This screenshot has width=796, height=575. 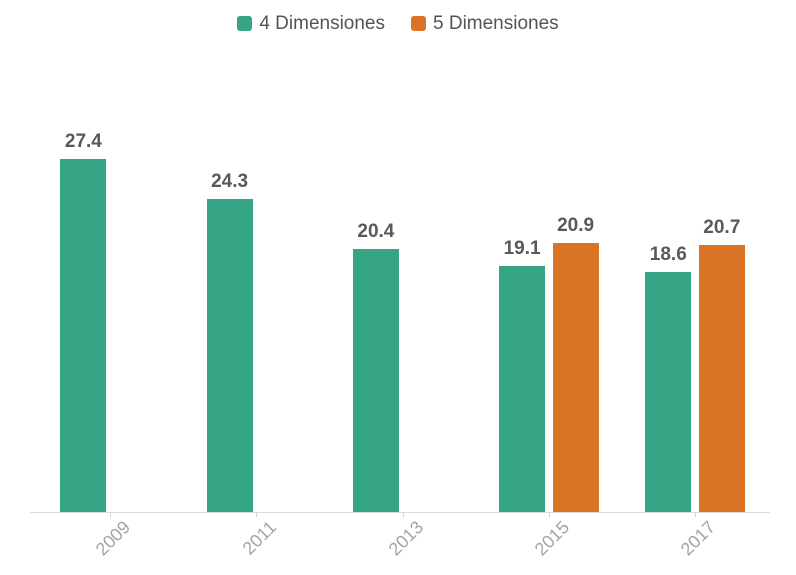 I want to click on bar-2009-series1, so click(x=83, y=335).